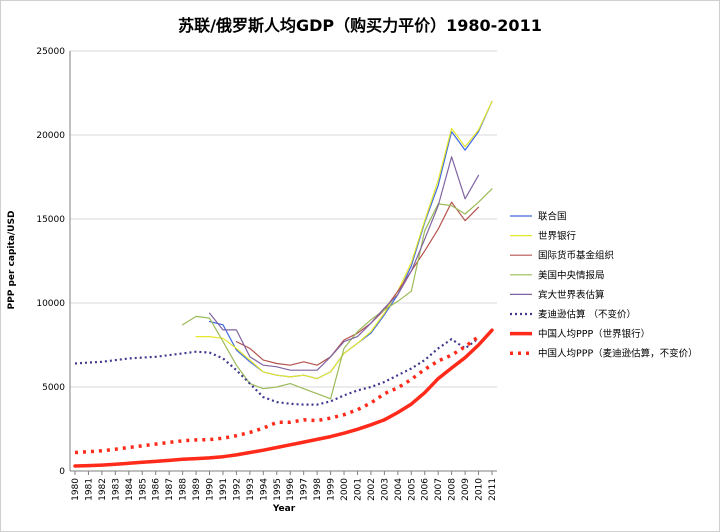 The image size is (720, 532). I want to click on x-tick-label: 1995, so click(278, 489).